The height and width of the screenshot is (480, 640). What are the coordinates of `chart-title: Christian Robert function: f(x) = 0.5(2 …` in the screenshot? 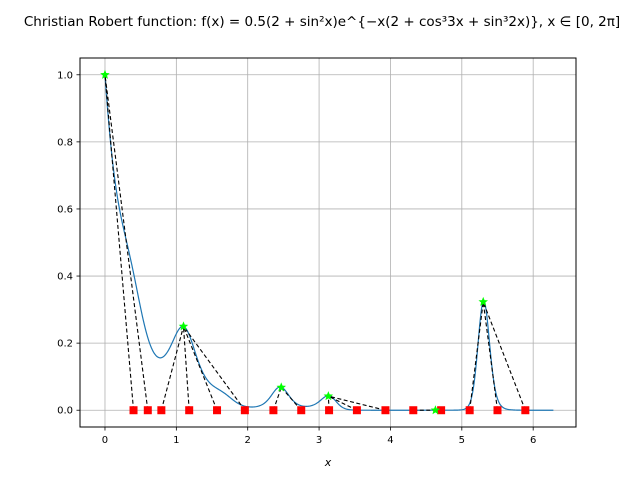 It's located at (322, 22).